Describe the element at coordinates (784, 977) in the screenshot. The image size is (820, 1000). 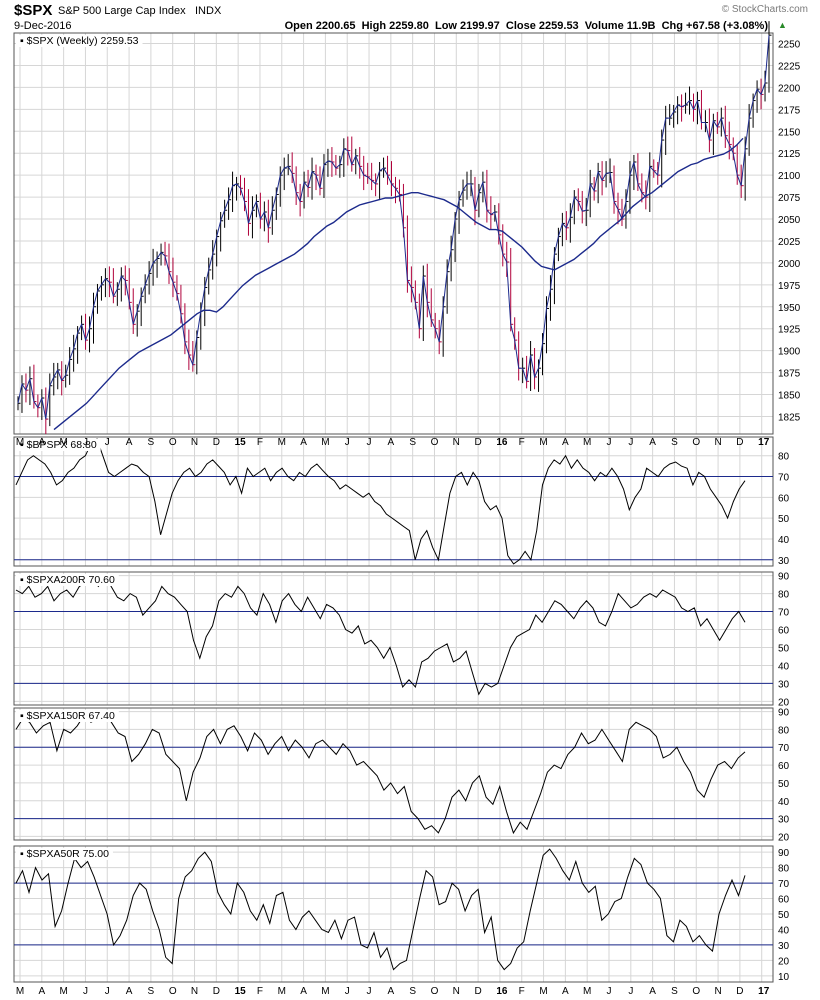
I see `y-tick-label: 10` at that location.